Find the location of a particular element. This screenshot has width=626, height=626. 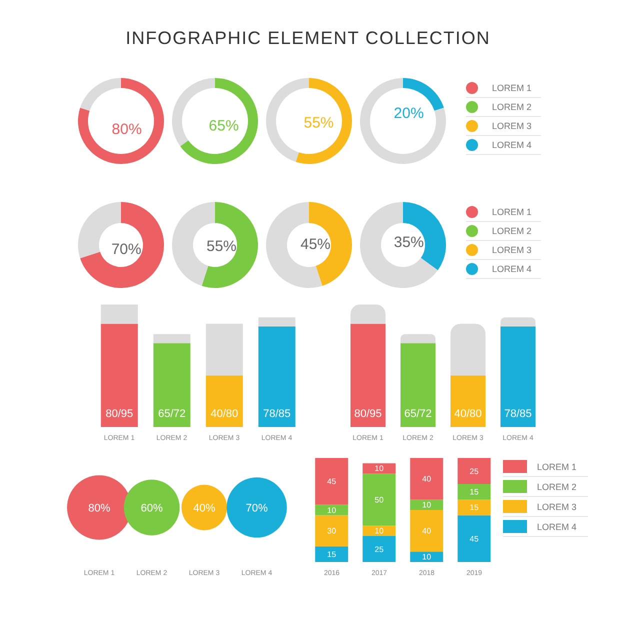

data-label: 30 is located at coordinates (332, 531).